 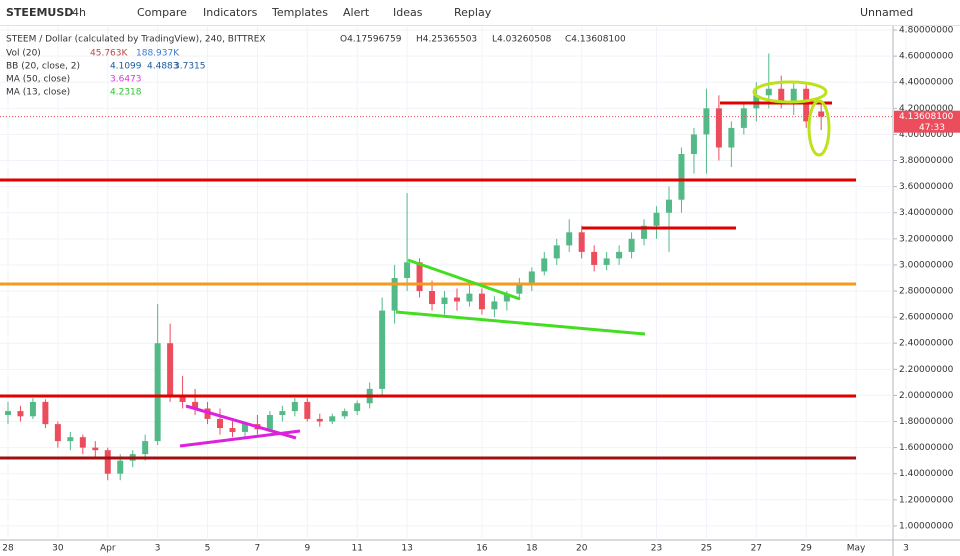 What do you see at coordinates (408, 12) in the screenshot?
I see `ideas: Ideas` at bounding box center [408, 12].